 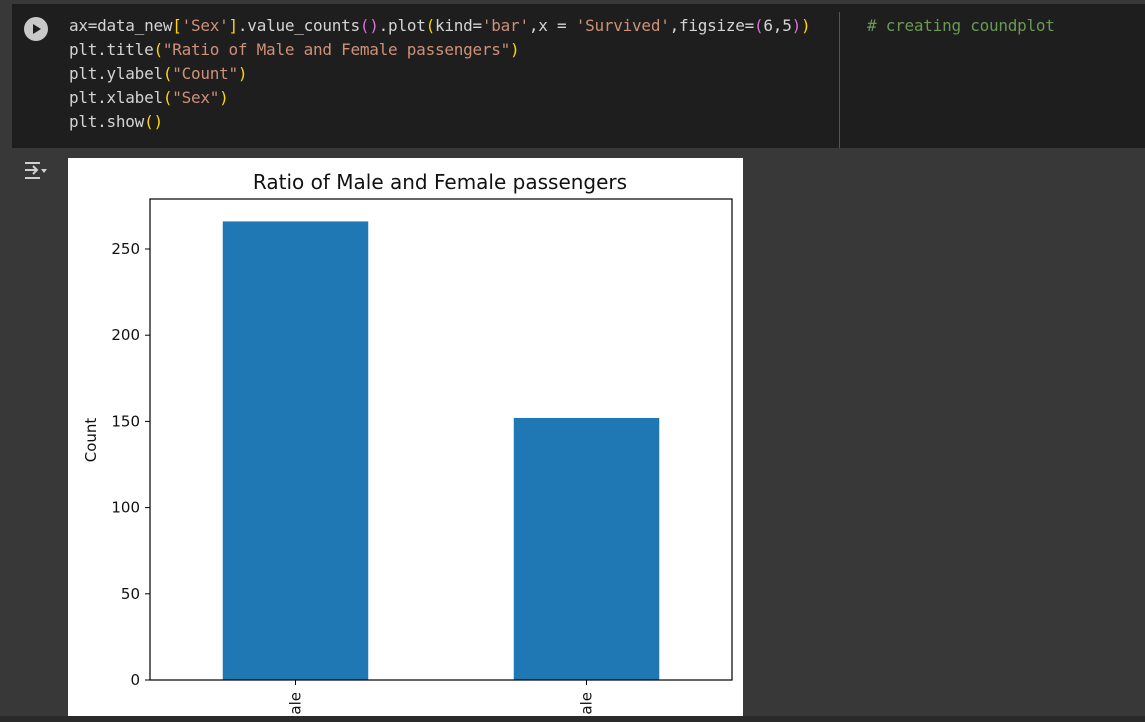 I want to click on code-token: kind=, so click(x=458, y=25).